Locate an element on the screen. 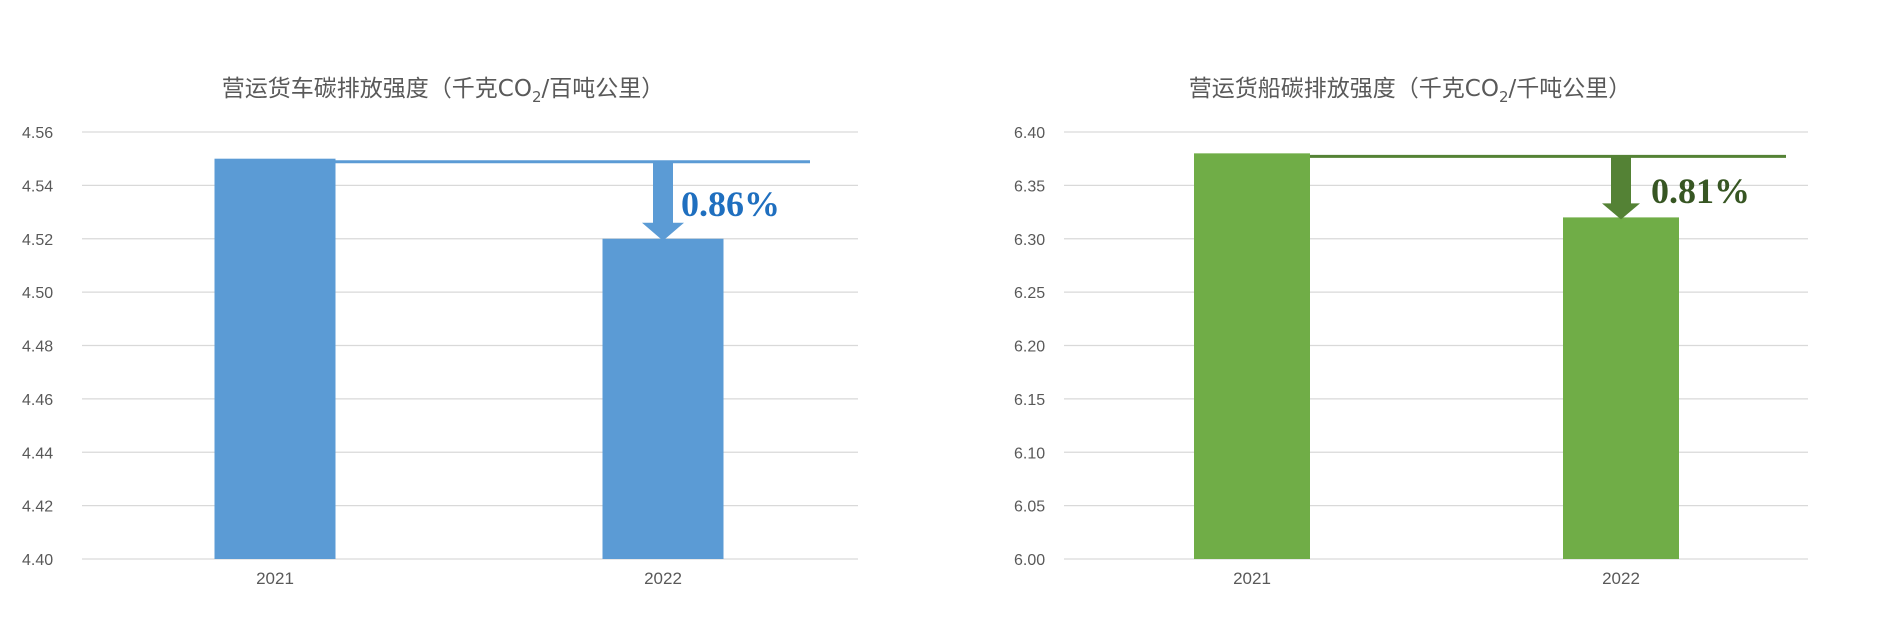  decrease-percentage: 0.86% is located at coordinates (730, 204).